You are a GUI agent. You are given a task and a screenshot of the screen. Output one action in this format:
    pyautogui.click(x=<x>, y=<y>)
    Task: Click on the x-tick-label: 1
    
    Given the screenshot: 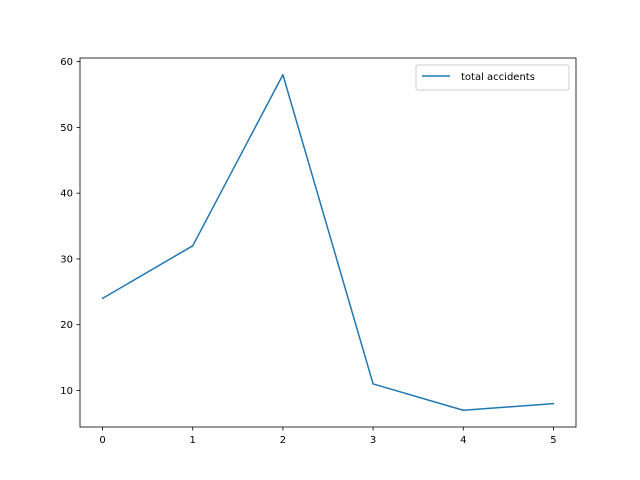 What is the action you would take?
    pyautogui.click(x=193, y=440)
    